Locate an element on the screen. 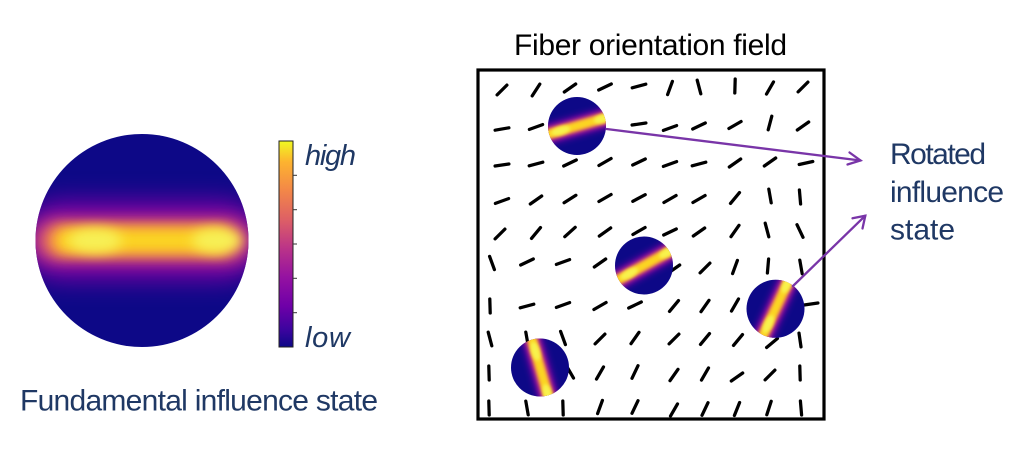 This screenshot has width=1023, height=450. svg-text: state is located at coordinates (922, 230).